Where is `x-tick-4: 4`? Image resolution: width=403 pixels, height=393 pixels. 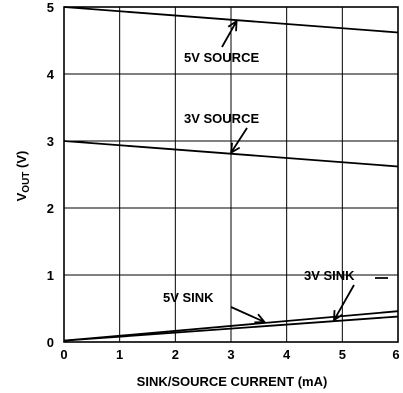 x-tick-4: 4 is located at coordinates (287, 354).